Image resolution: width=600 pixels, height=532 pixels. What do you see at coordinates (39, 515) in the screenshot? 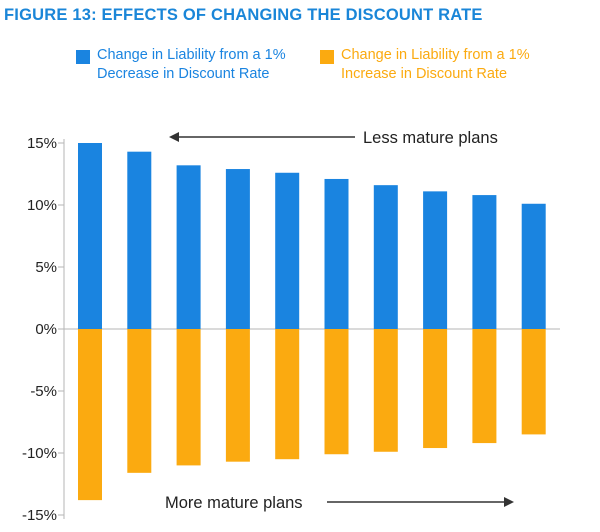
I see `y-tick-label: -15%` at bounding box center [39, 515].